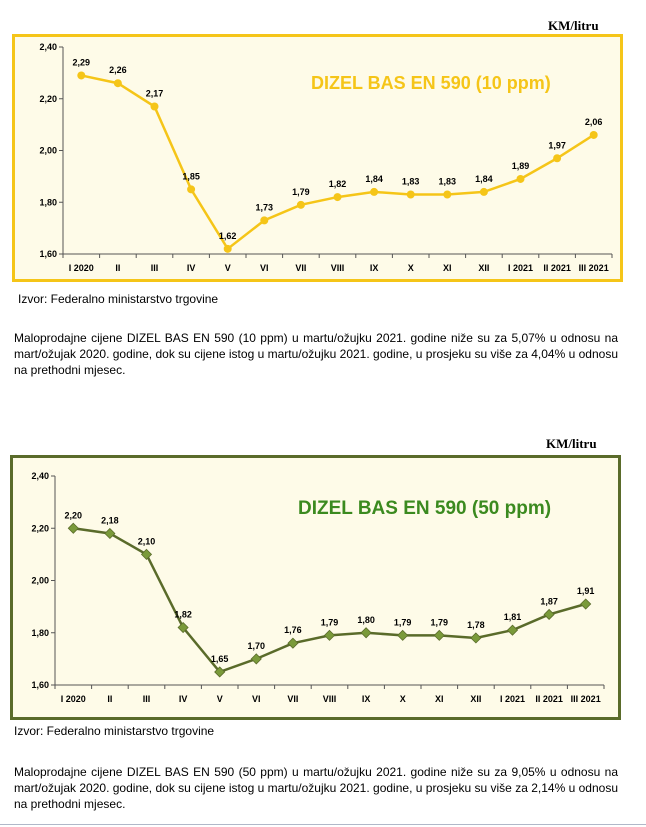  Describe the element at coordinates (110, 520) in the screenshot. I see `data-label: 2,18` at that location.